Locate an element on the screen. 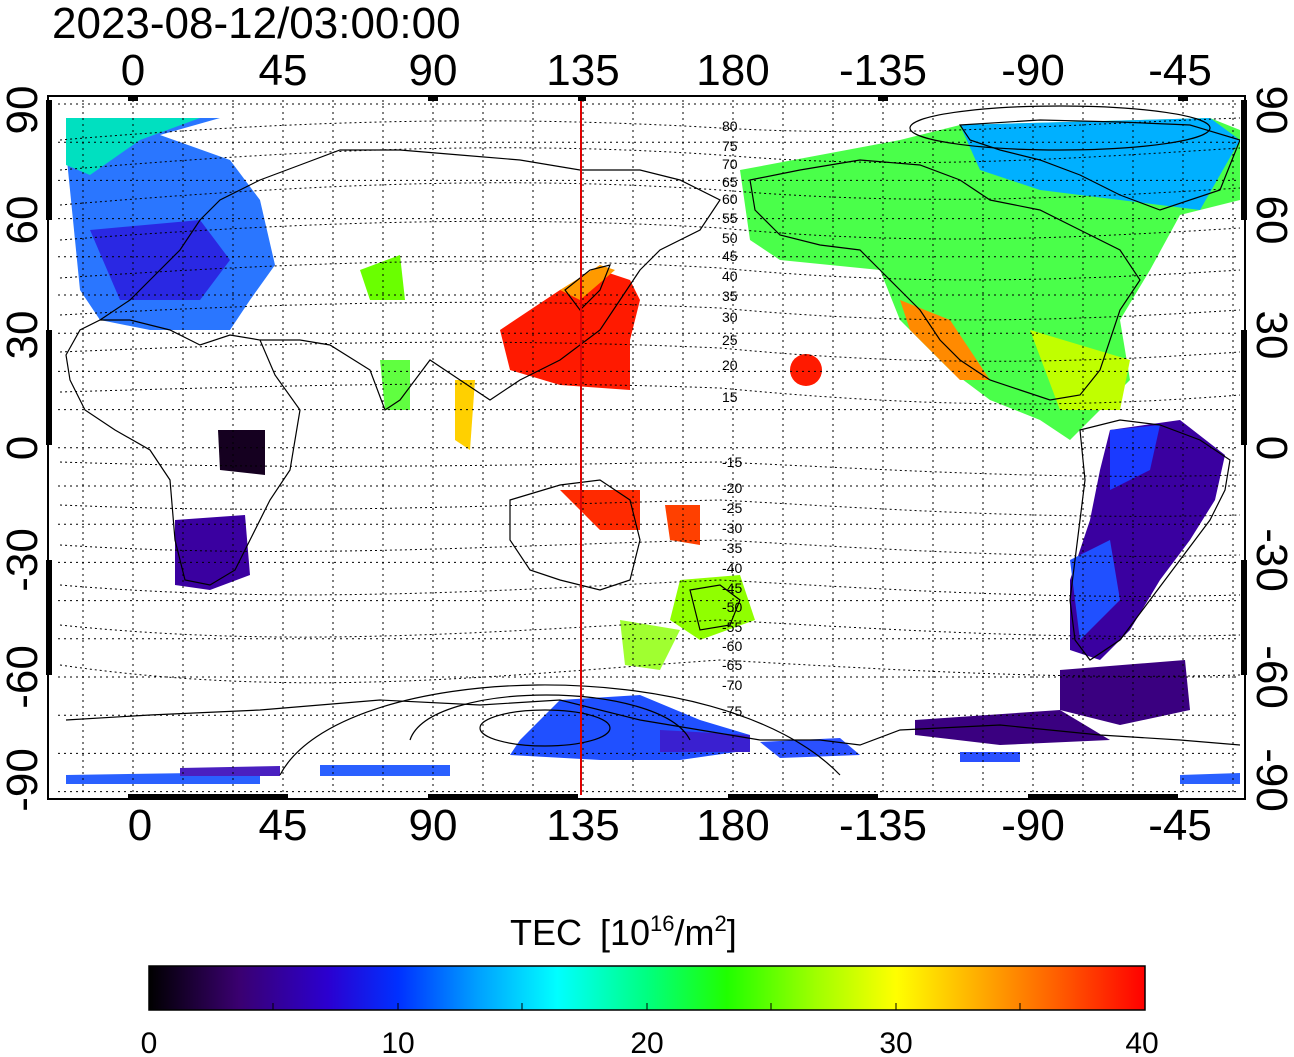 This screenshot has width=1294, height=1057. contour-label: 70 is located at coordinates (730, 164).